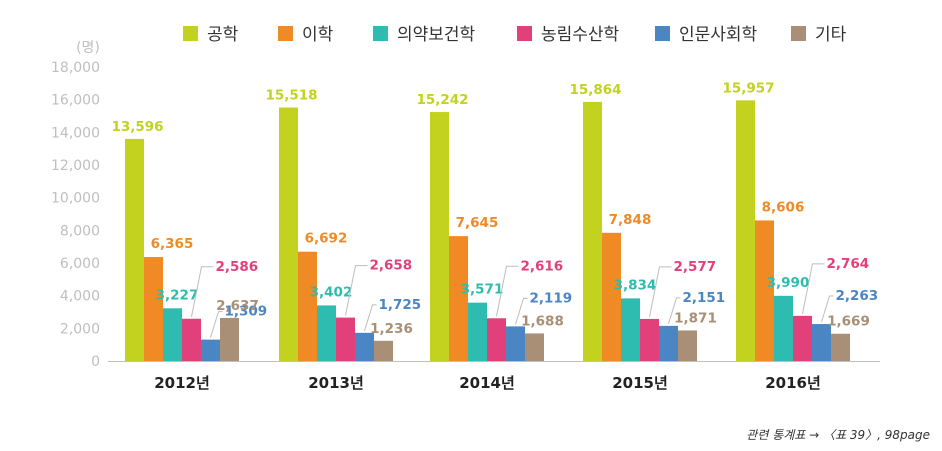 The width and height of the screenshot is (942, 451). Describe the element at coordinates (477, 223) in the screenshot. I see `data-label: 7,645` at that location.